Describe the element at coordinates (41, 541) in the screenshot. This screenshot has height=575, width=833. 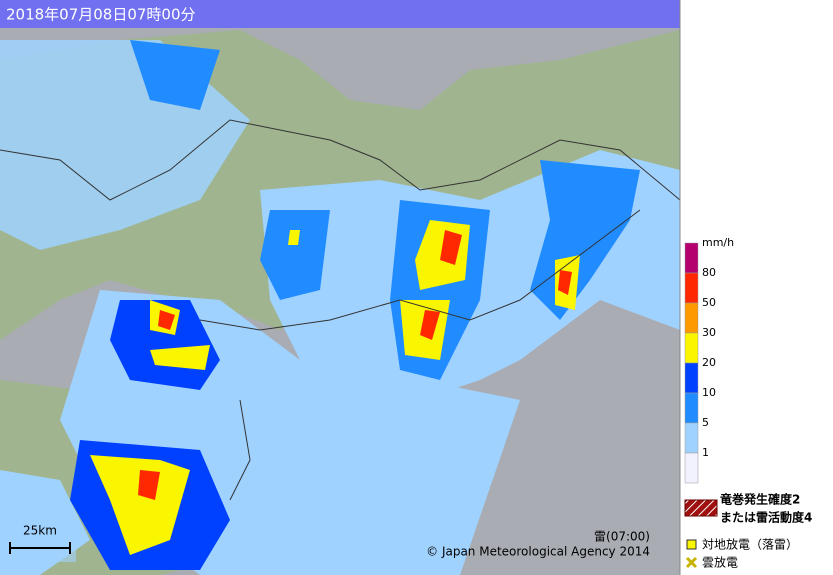
I see `scale-box` at that location.